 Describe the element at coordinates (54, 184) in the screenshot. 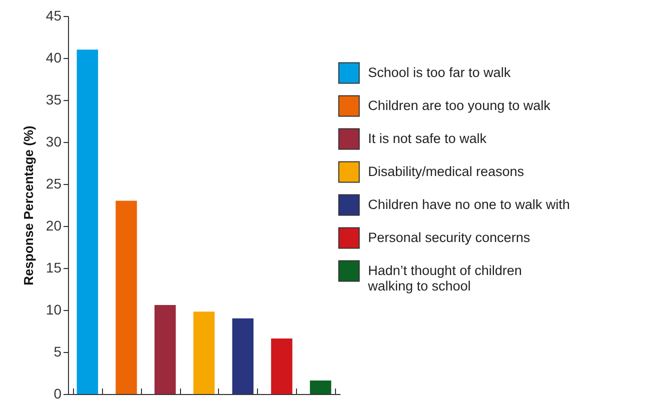

I see `y-tick-label: 25` at that location.